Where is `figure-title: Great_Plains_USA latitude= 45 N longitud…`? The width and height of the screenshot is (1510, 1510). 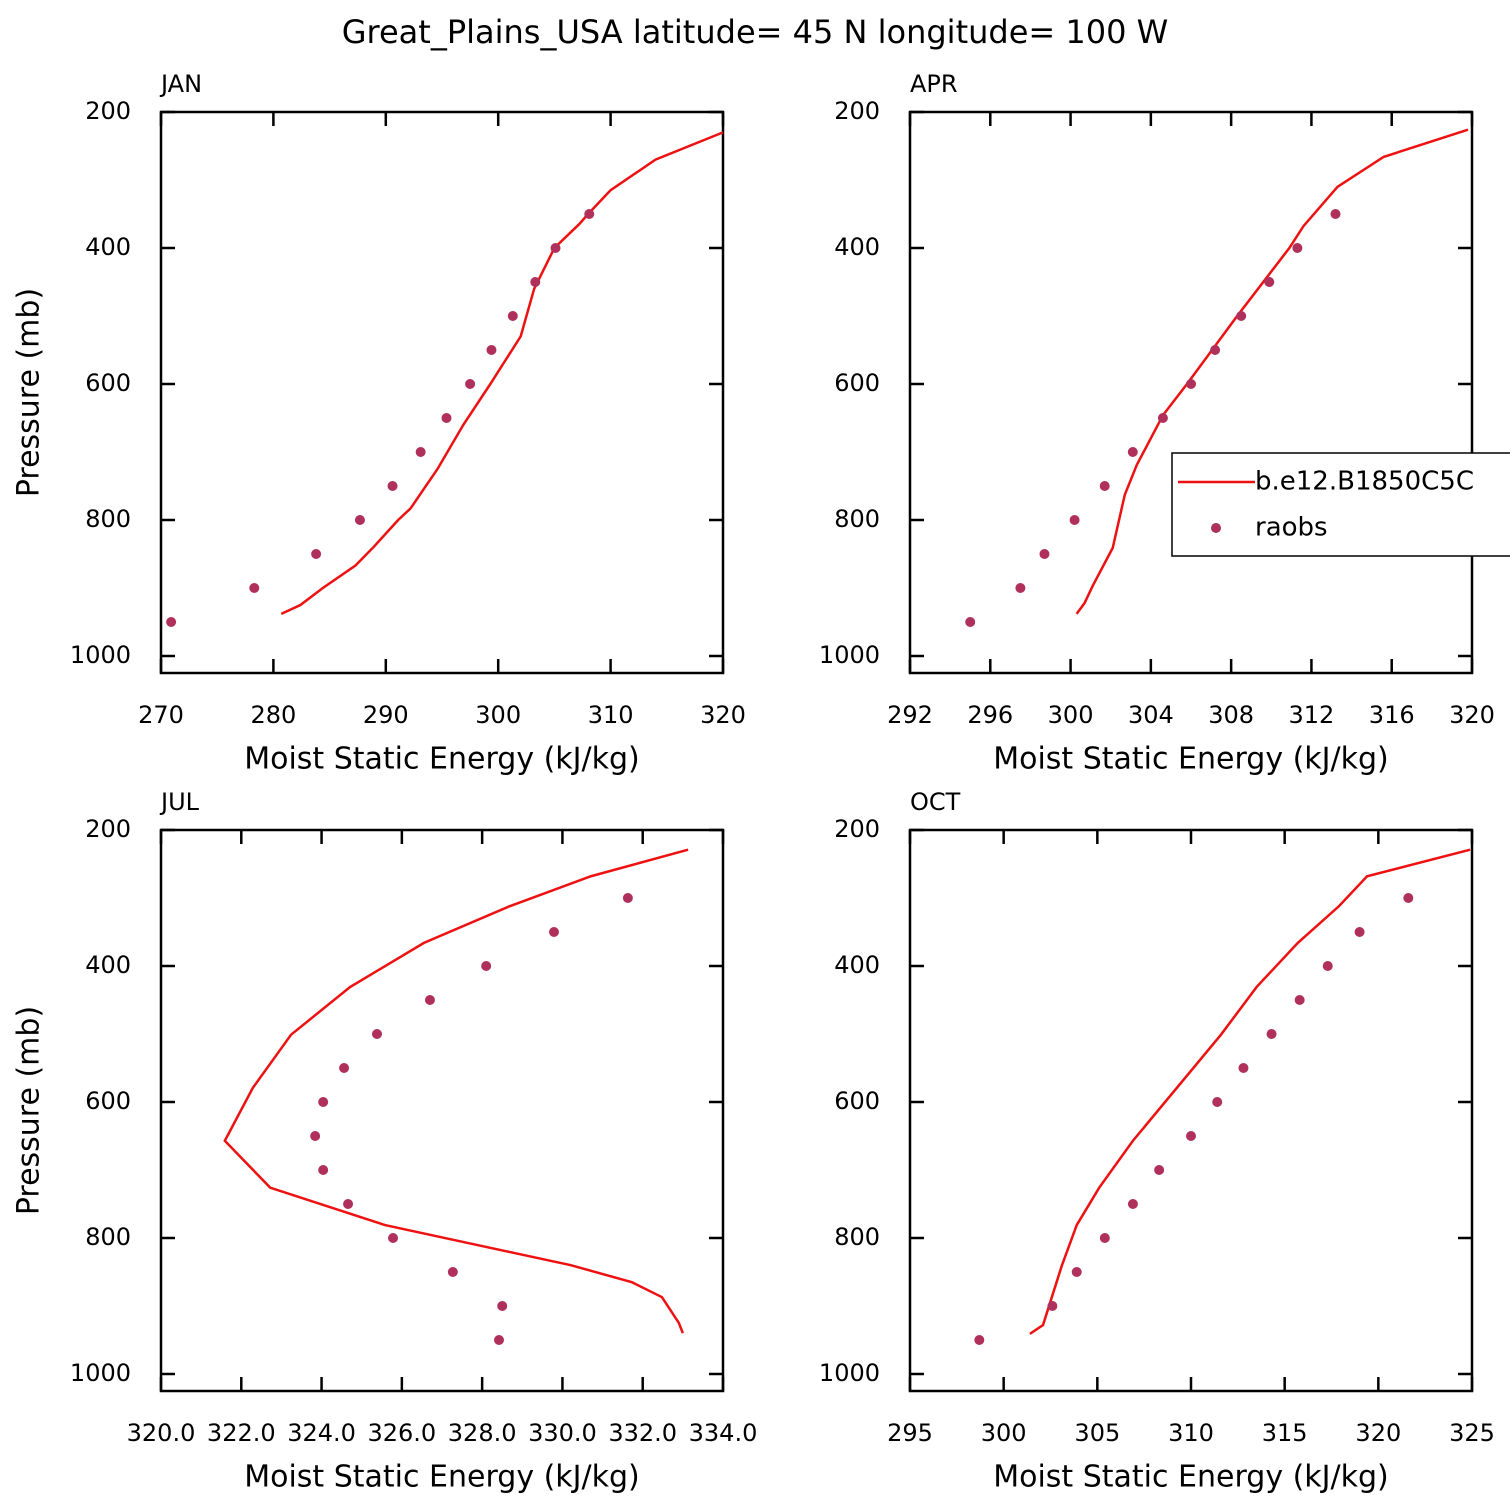
figure-title: Great_Plains_USA latitude= 45 N longitud… is located at coordinates (755, 32).